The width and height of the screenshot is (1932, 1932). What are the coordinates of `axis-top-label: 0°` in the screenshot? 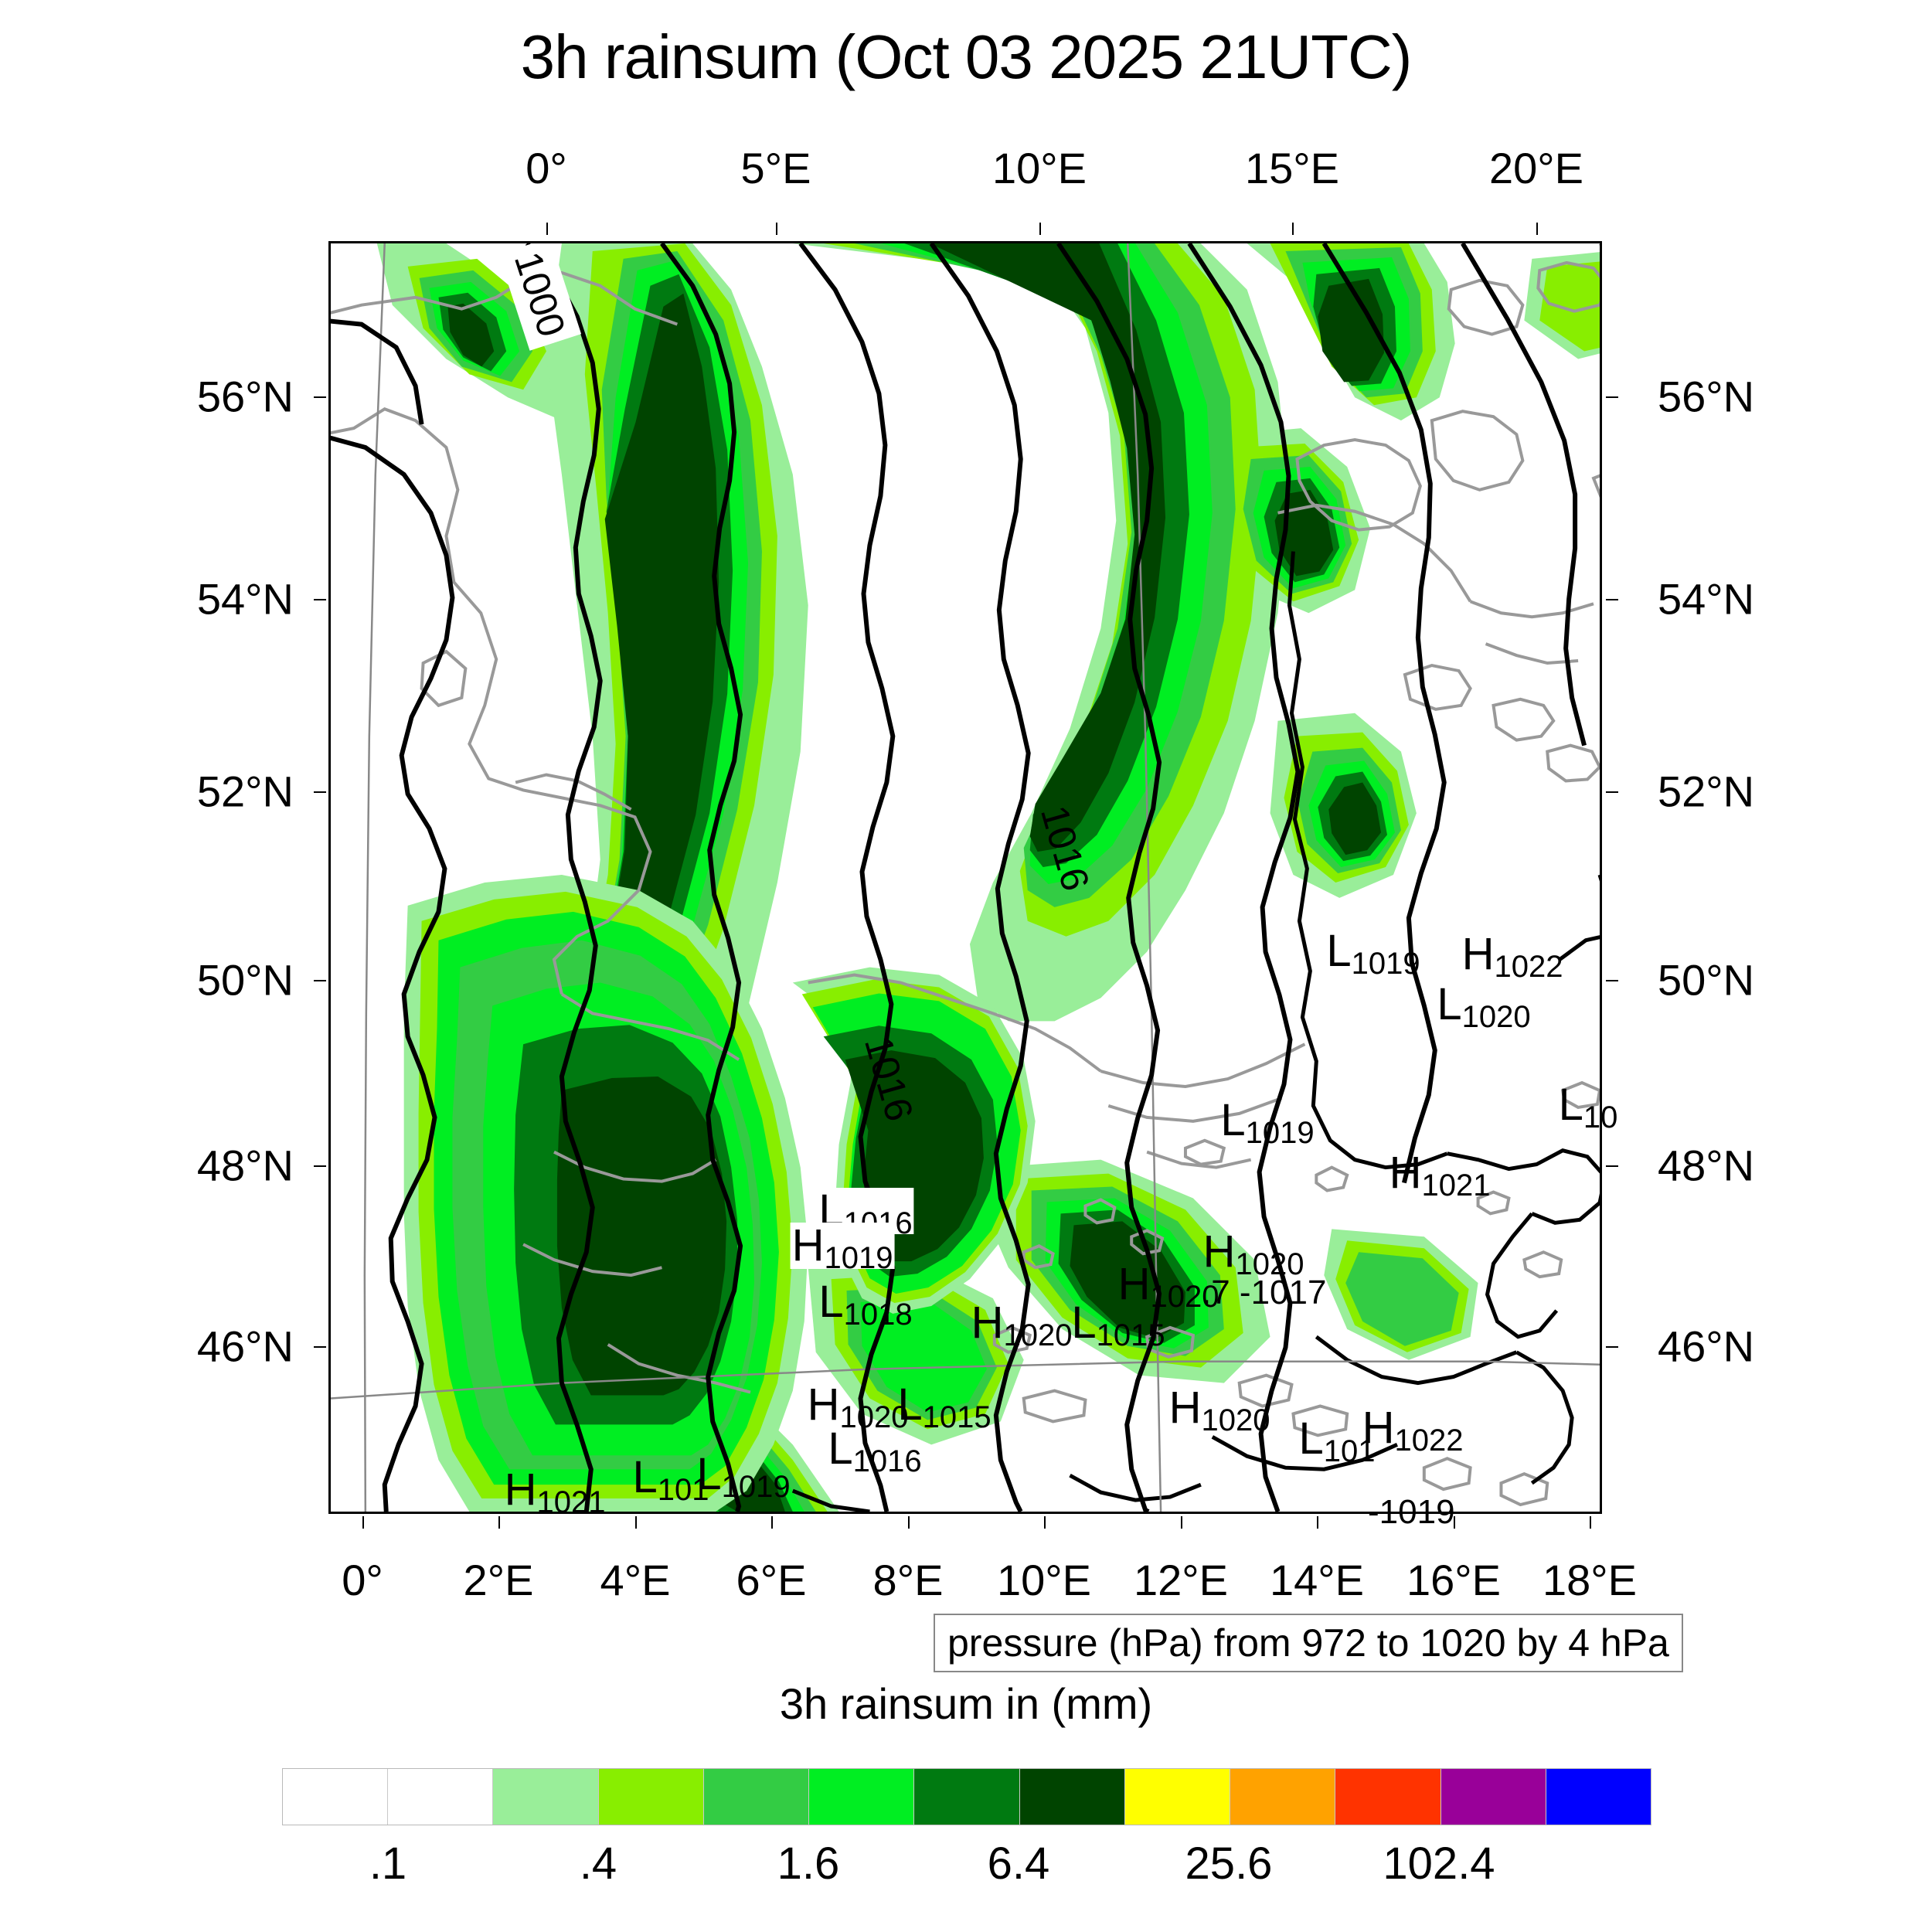 It's located at (546, 168).